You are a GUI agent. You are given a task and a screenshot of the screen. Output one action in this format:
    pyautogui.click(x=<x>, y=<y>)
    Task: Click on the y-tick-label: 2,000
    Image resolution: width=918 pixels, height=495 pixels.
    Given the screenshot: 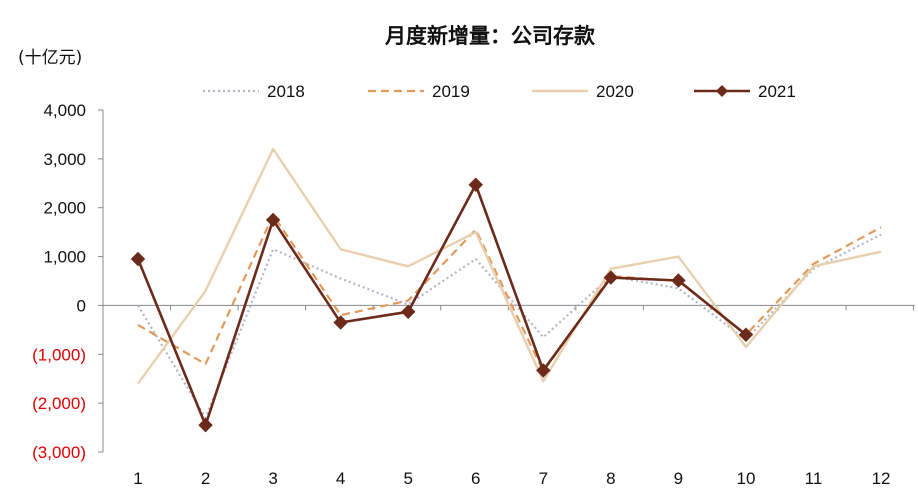 What is the action you would take?
    pyautogui.click(x=64, y=208)
    